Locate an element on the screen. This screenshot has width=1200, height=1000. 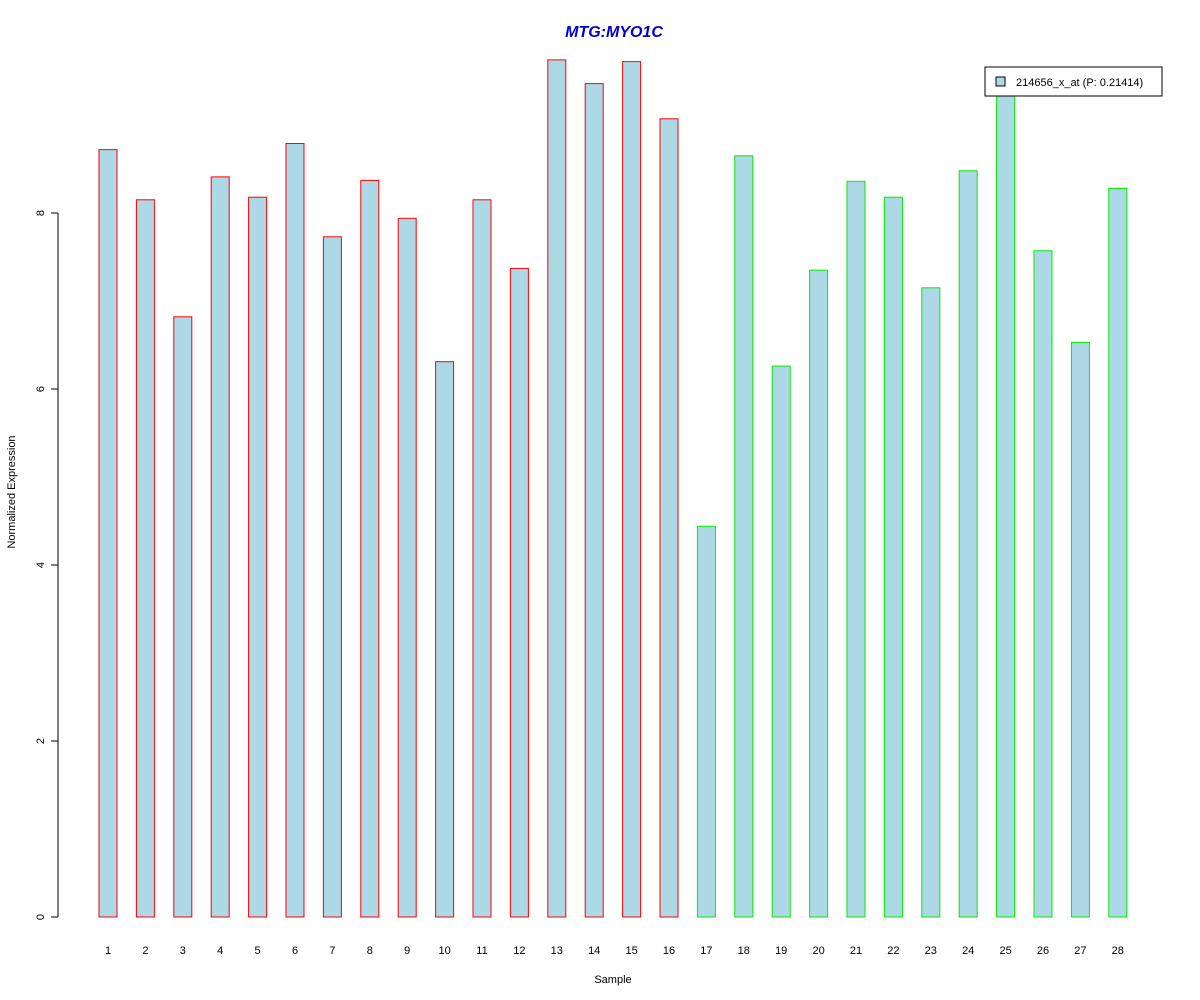
legend-entry-label: 214656_x_at (P: 0.21414) is located at coordinates (1079, 83).